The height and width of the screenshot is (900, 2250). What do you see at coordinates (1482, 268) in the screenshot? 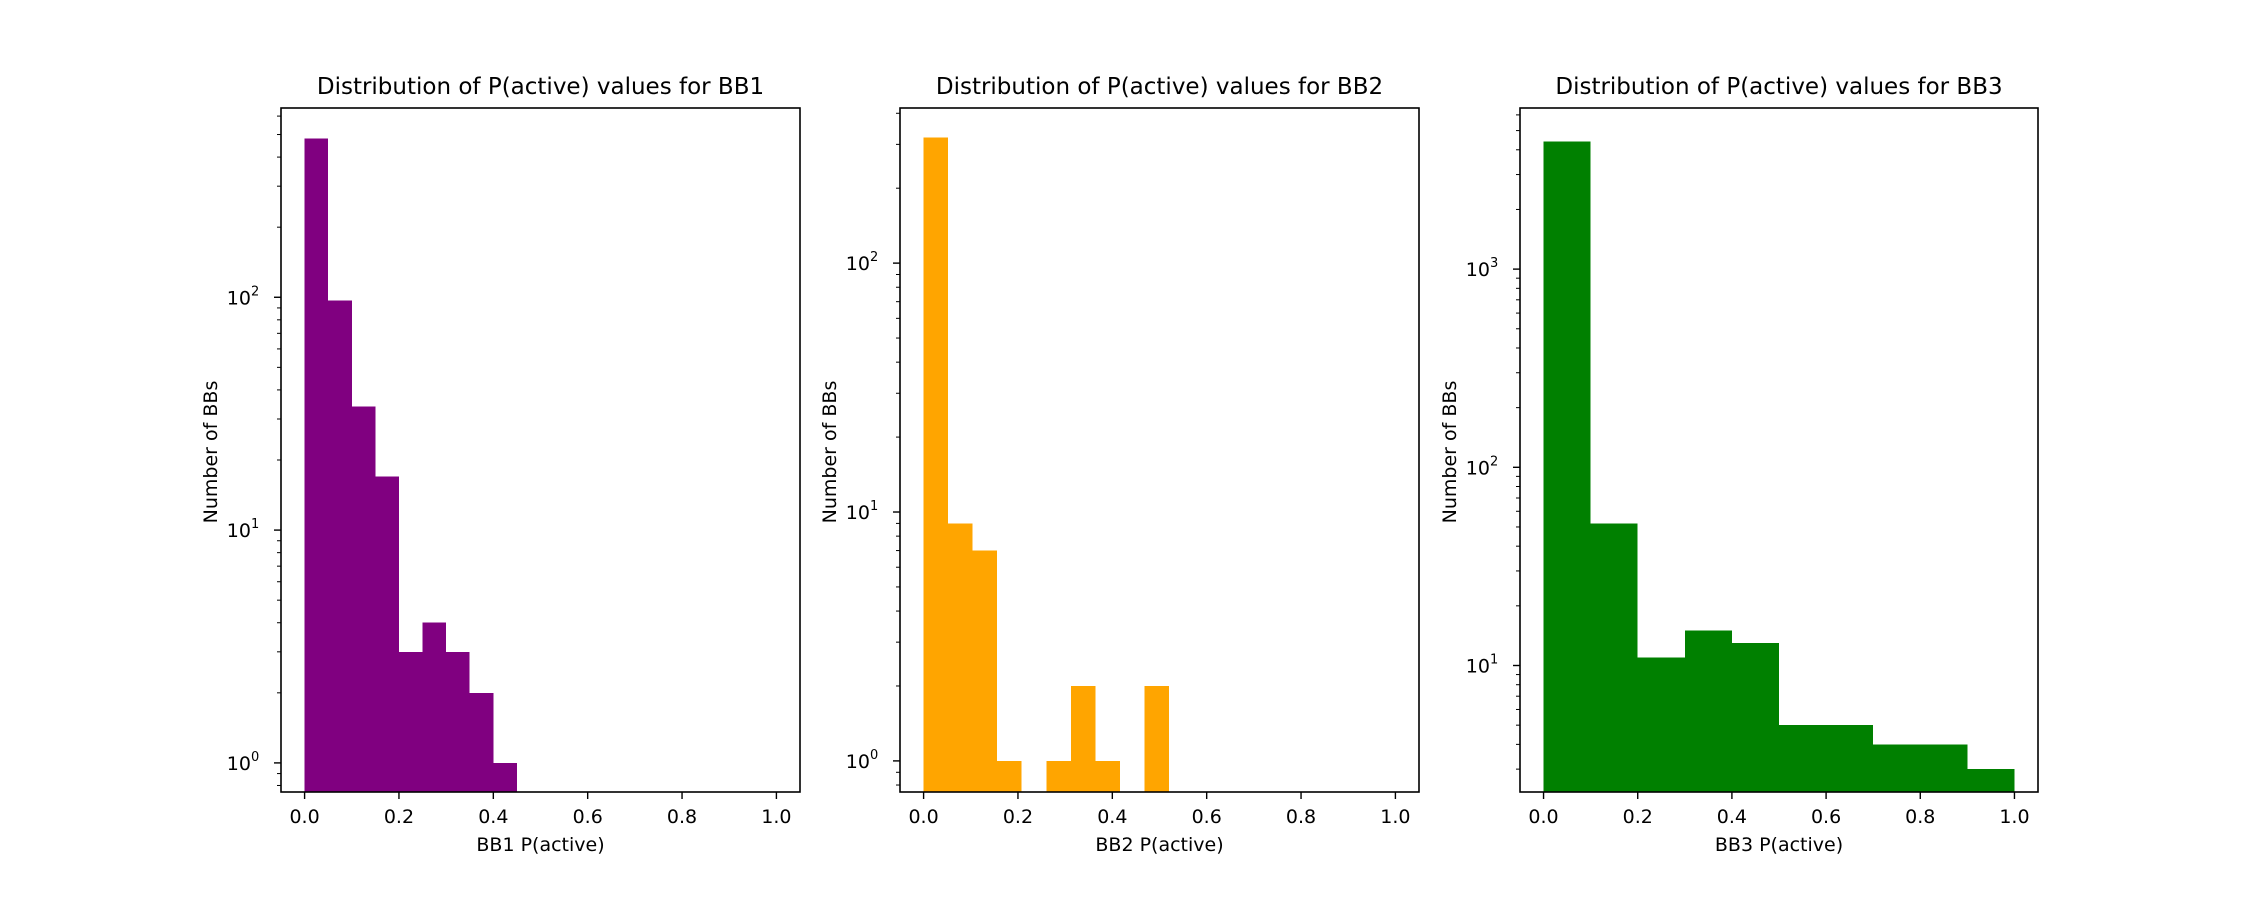
I see `y-tick-label: 10³` at bounding box center [1482, 268].